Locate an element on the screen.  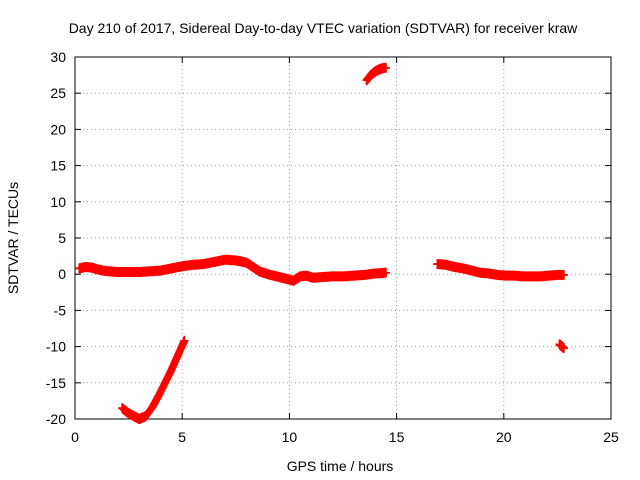
series-main-track is located at coordinates (232, 270).